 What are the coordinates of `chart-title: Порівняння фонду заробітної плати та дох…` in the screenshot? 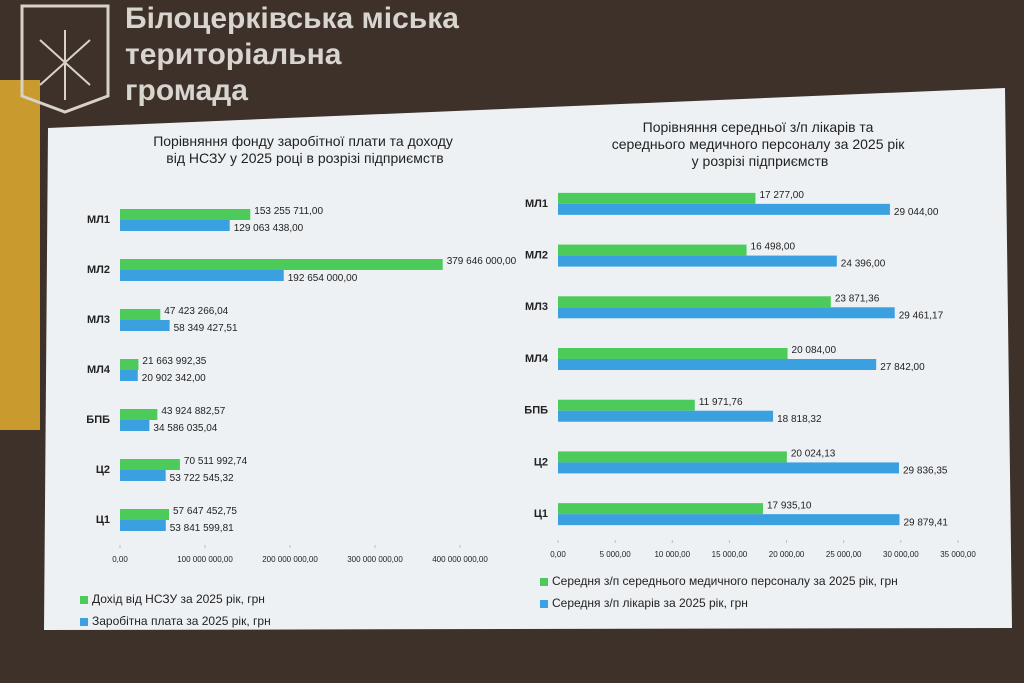 It's located at (305, 149).